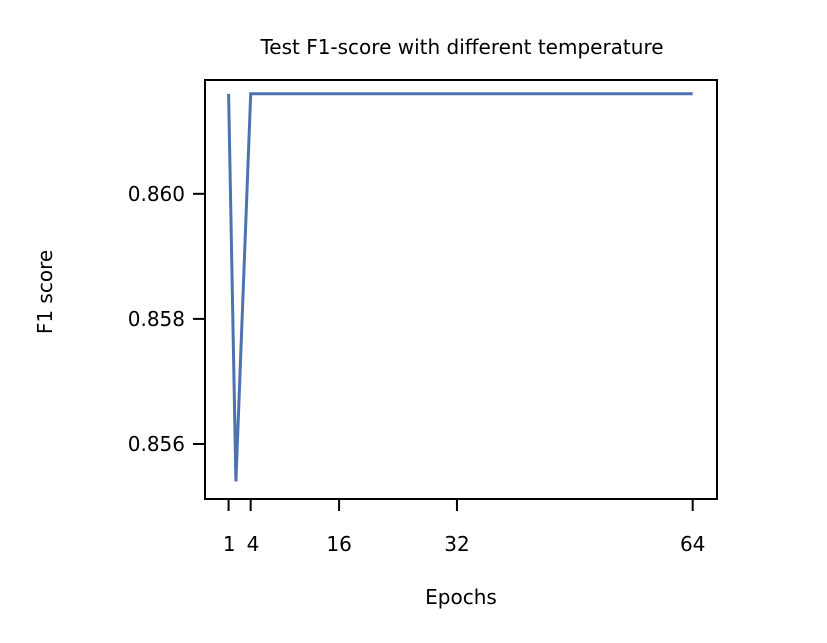 The height and width of the screenshot is (643, 827). What do you see at coordinates (156, 194) in the screenshot?
I see `y-tick-label: 0.860` at bounding box center [156, 194].